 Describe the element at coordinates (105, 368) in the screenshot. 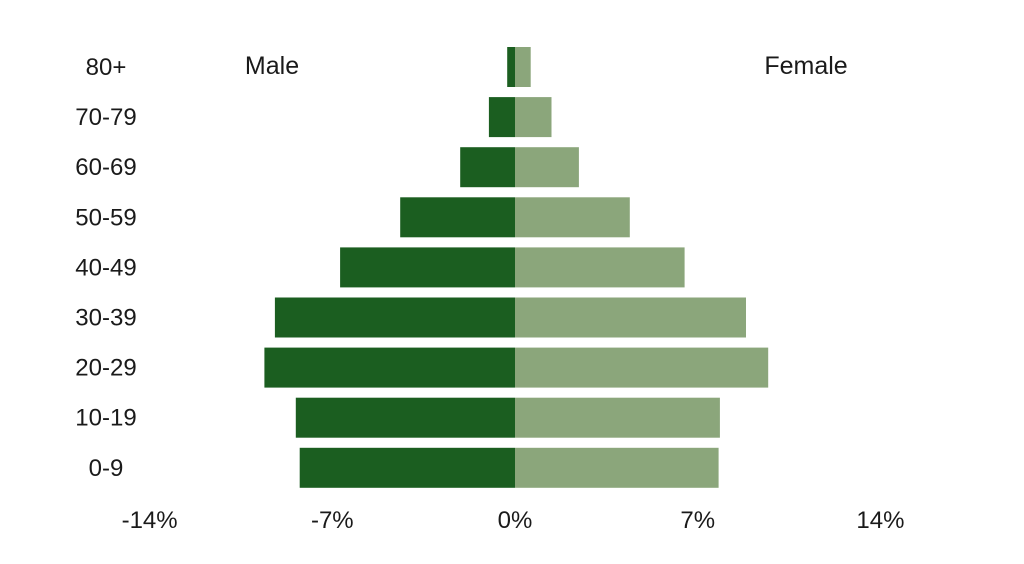

I see `category-label: 20-29` at that location.